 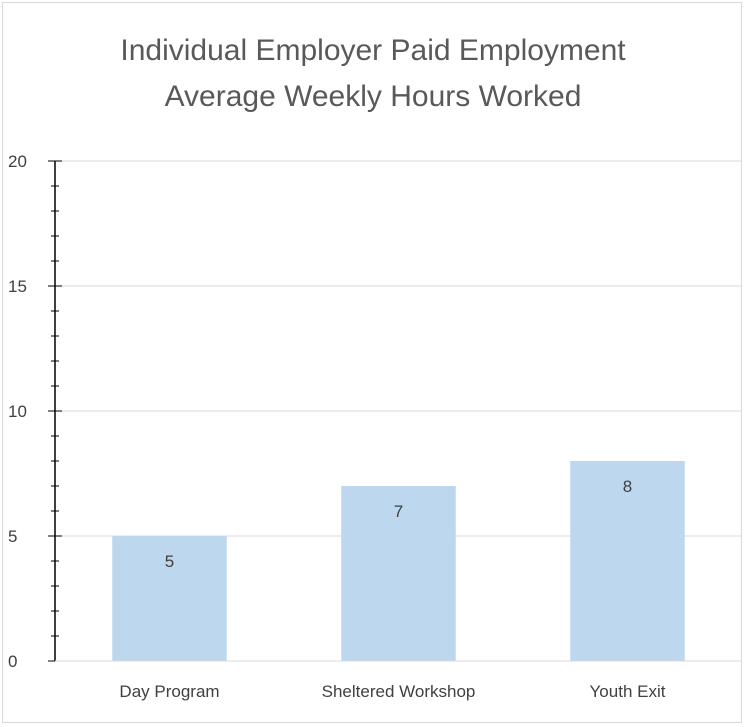 What do you see at coordinates (628, 691) in the screenshot?
I see `x-tick-label-3: Youth Exit` at bounding box center [628, 691].